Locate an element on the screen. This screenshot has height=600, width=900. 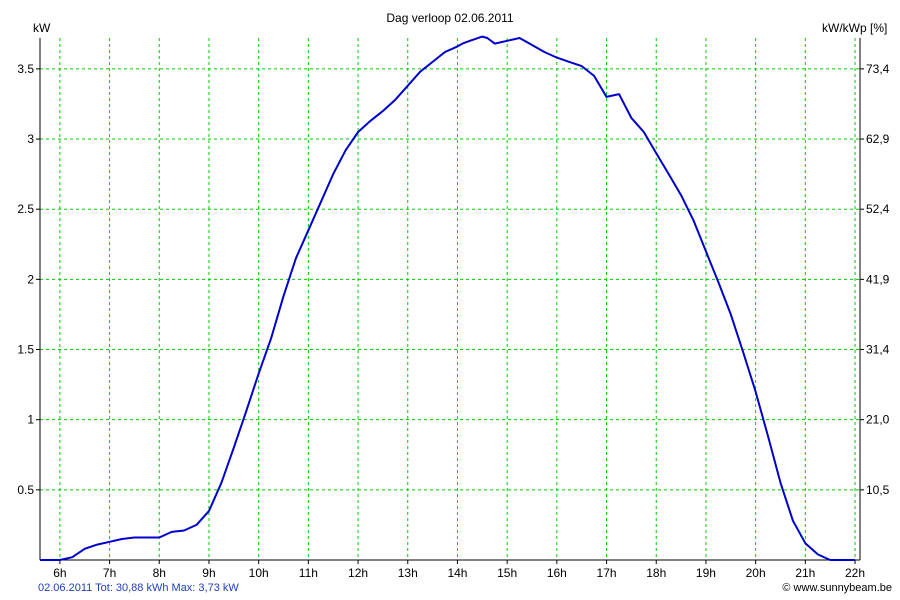
y-tick-label: 2 is located at coordinates (30, 279).